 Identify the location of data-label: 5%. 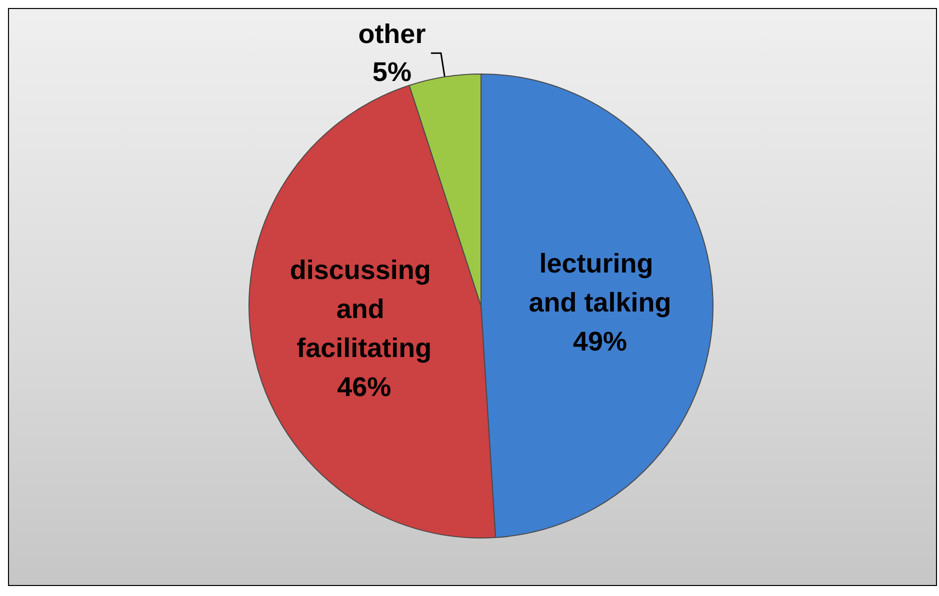
(392, 72).